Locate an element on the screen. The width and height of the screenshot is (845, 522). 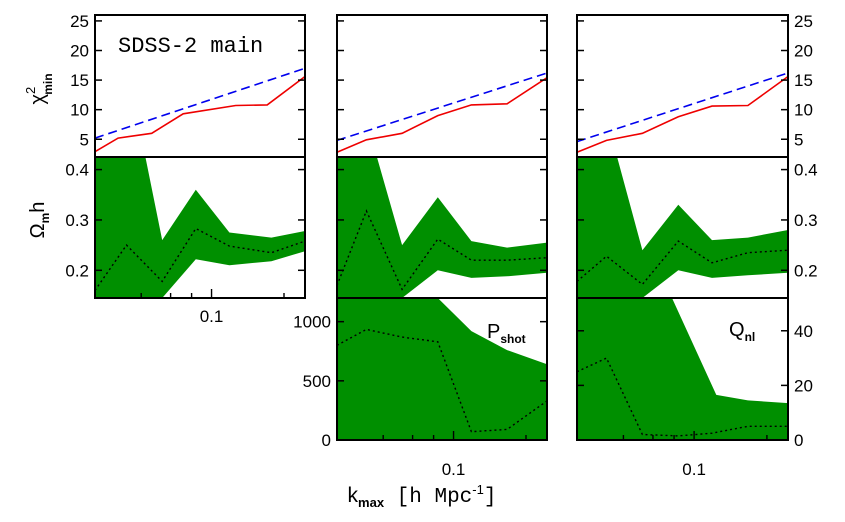
svg-text: Ωmh is located at coordinates (39, 220).